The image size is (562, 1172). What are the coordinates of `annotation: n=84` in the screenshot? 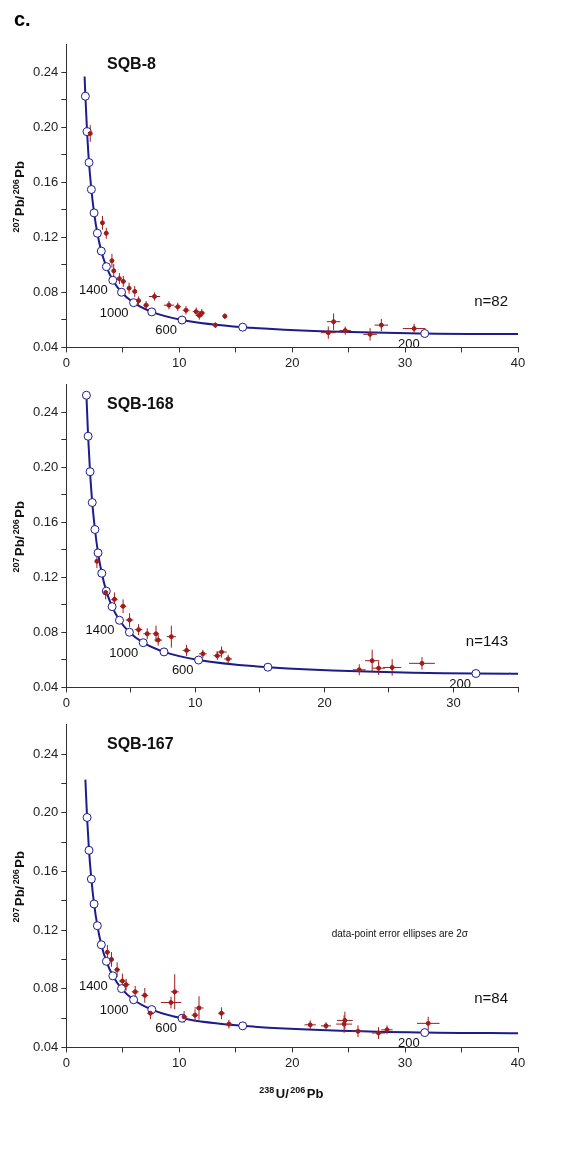 It's located at (491, 998).